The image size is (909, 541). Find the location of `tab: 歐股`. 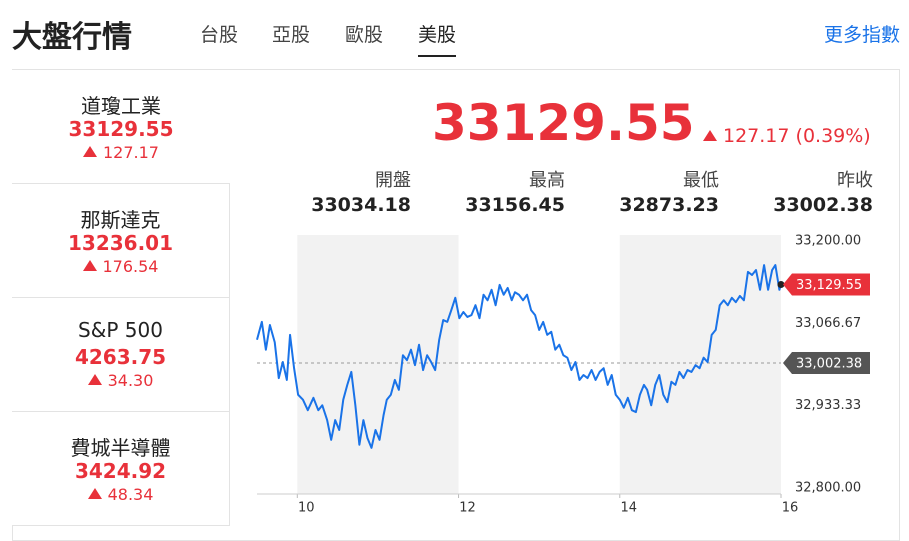

tab: 歐股 is located at coordinates (364, 35).